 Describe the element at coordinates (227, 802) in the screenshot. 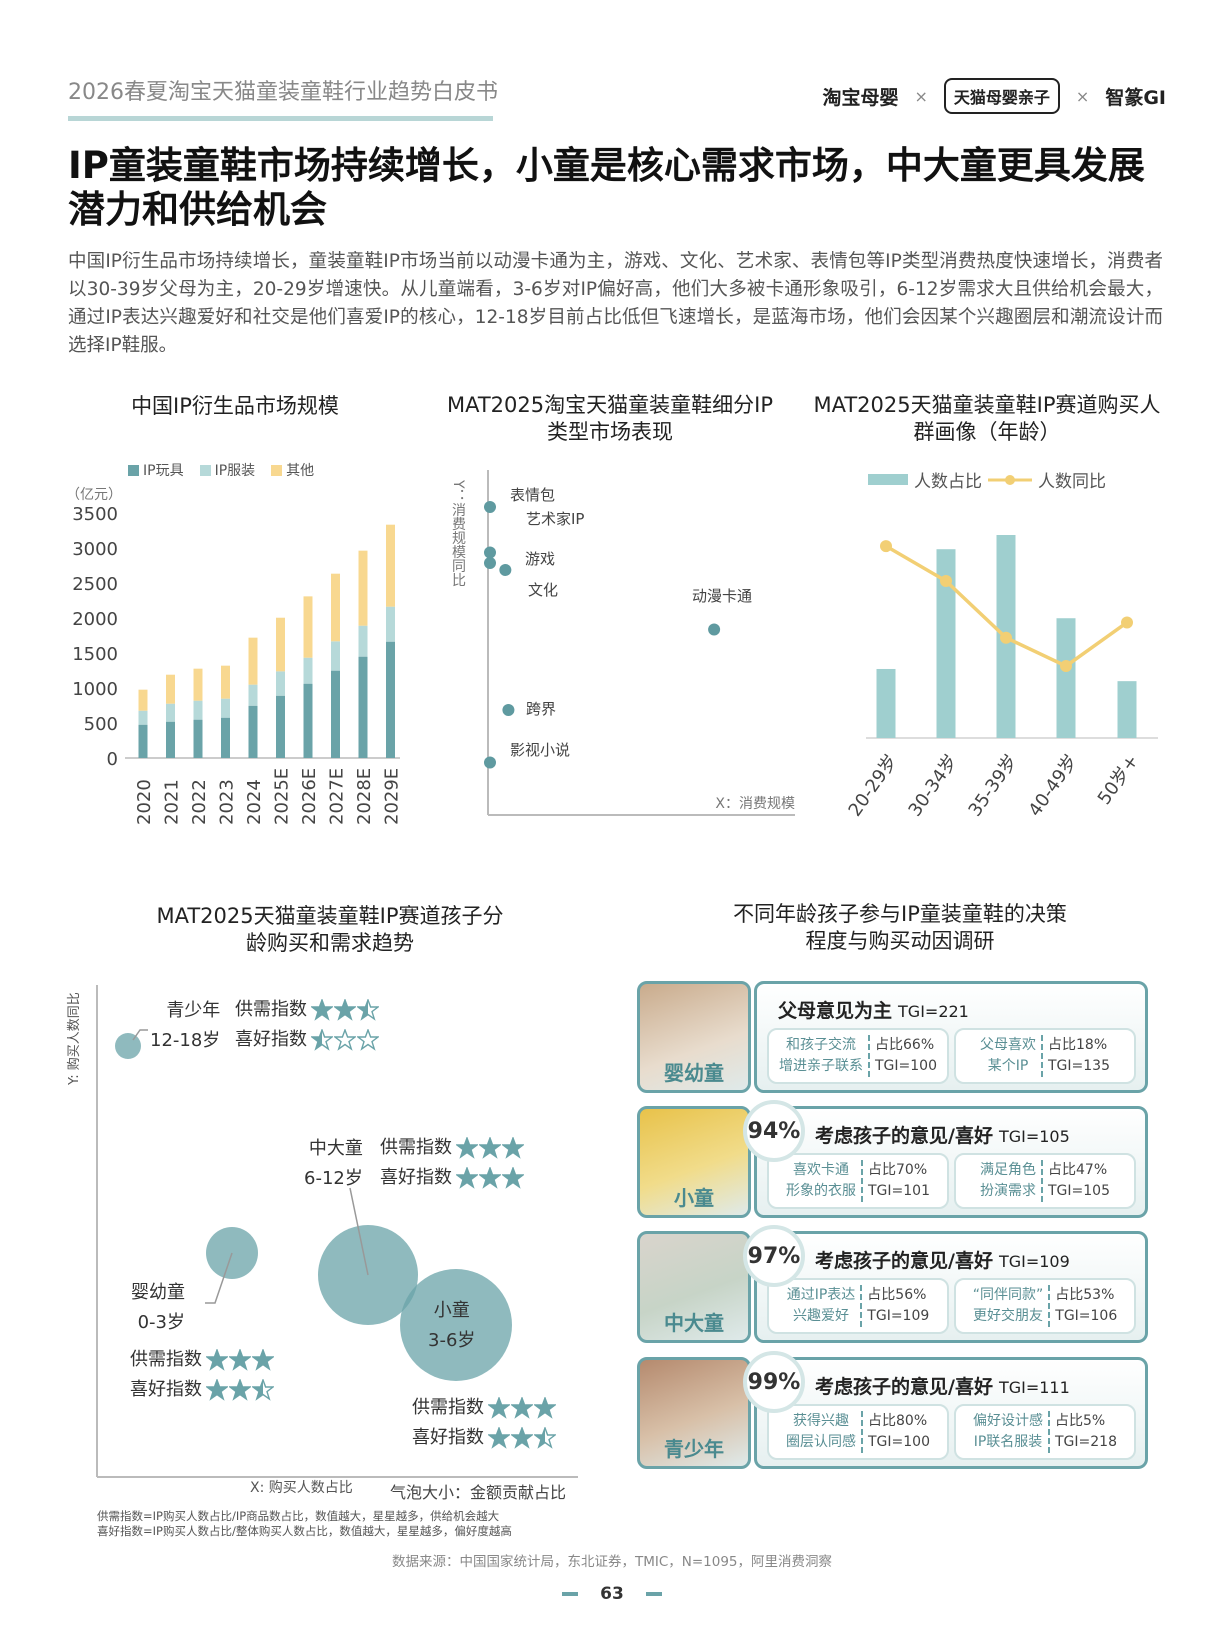

I see `x-tick-label: 2023` at that location.